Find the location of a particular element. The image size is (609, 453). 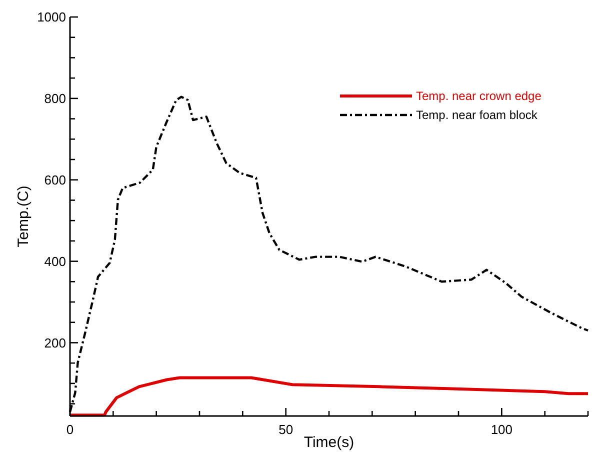

y-tick-label: 400 is located at coordinates (55, 261).